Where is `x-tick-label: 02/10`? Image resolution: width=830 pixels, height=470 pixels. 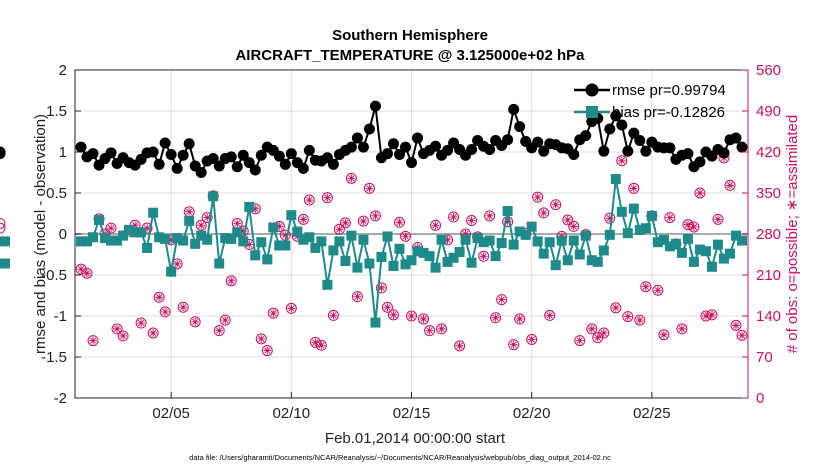
x-tick-label: 02/10 is located at coordinates (292, 413).